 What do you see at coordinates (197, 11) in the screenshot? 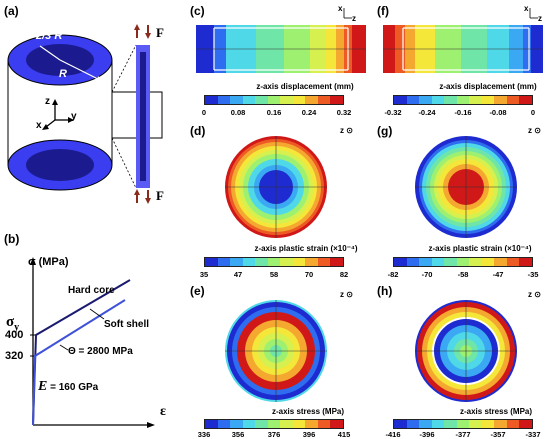
I see `panel-c-label: (c)` at bounding box center [197, 11].